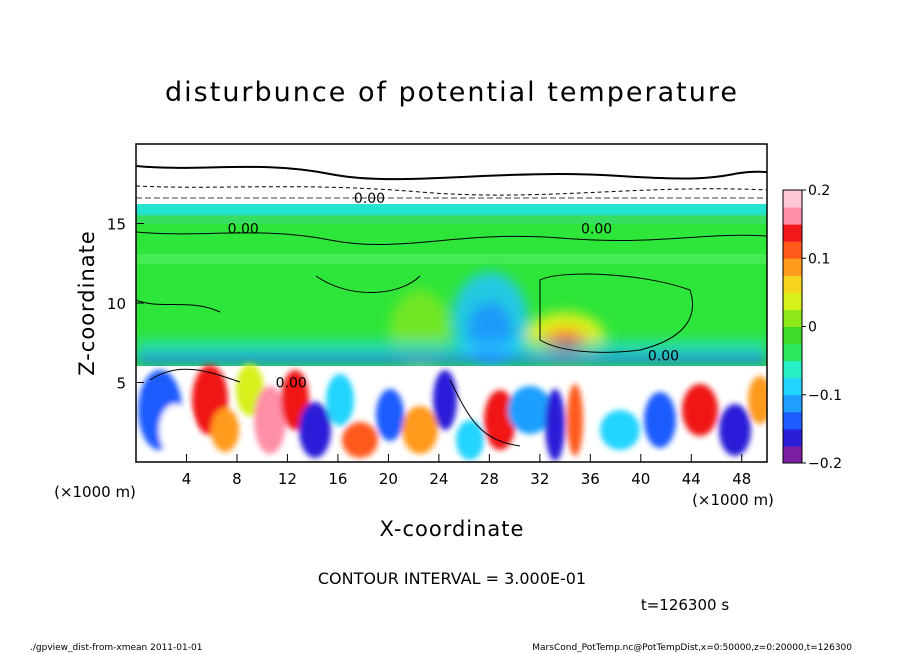  What do you see at coordinates (452, 92) in the screenshot?
I see `chart-title: disturbunce of potential temperature` at bounding box center [452, 92].